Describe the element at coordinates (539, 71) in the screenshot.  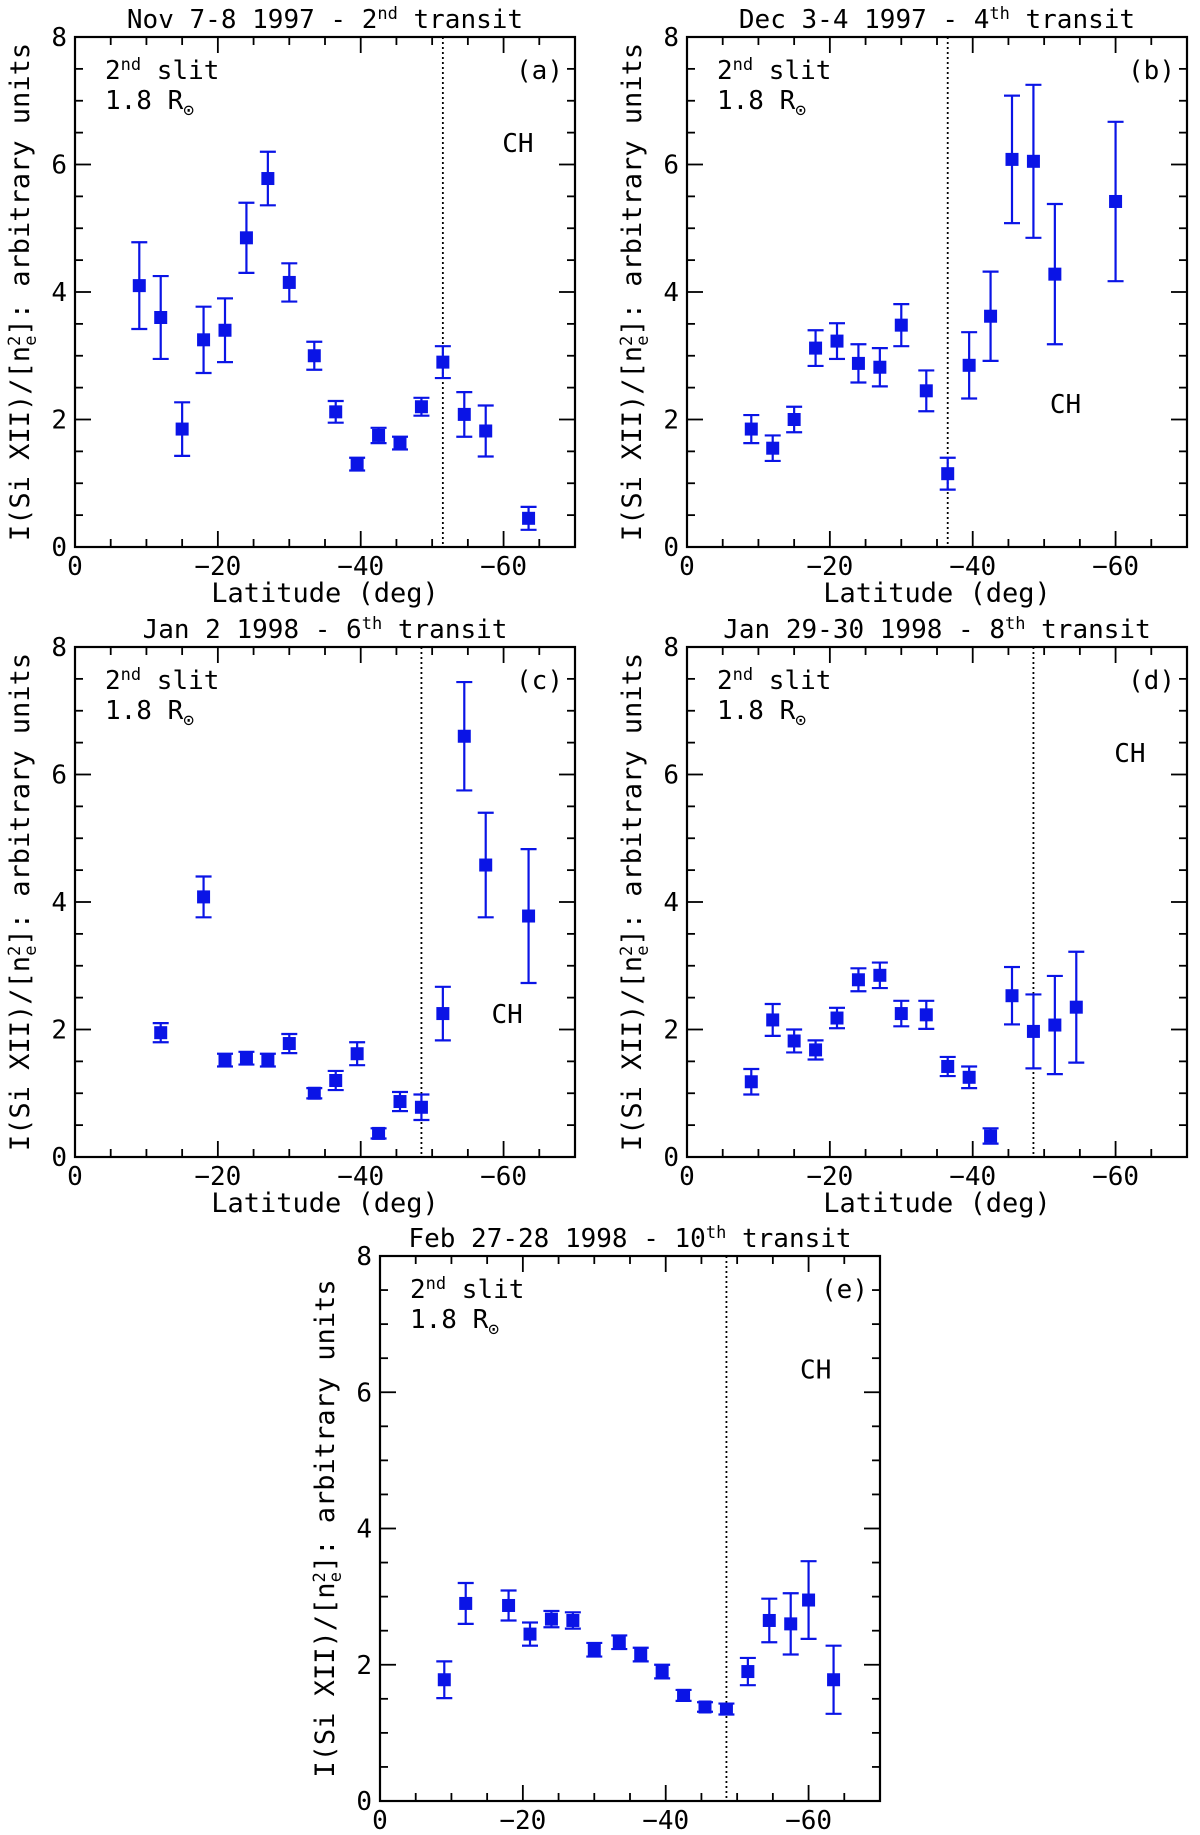
I see `panel-label: (a)` at that location.